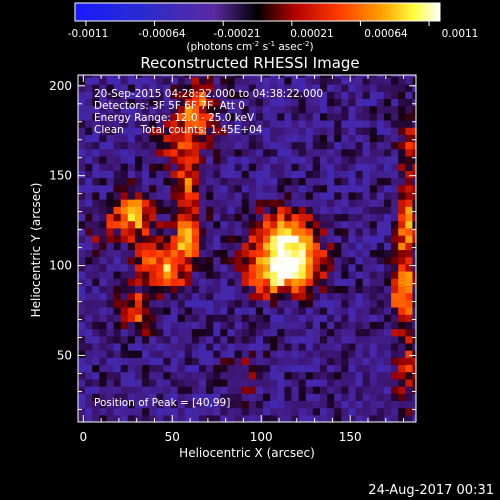 This screenshot has width=500, height=500. What do you see at coordinates (249, 46) in the screenshot?
I see `colorbar-unit-label: (photons cm-2 s-1 asec-2)` at bounding box center [249, 46].